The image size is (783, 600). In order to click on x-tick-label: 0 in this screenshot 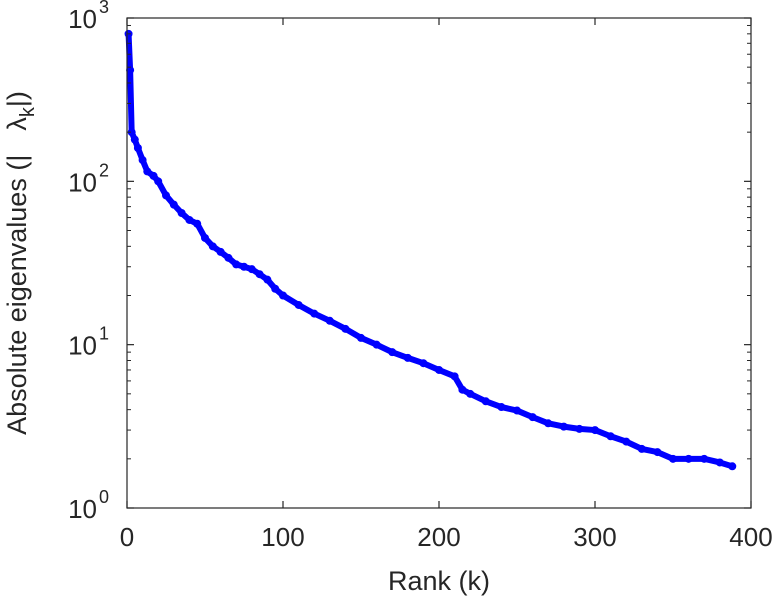, I will do `click(127, 537)`.